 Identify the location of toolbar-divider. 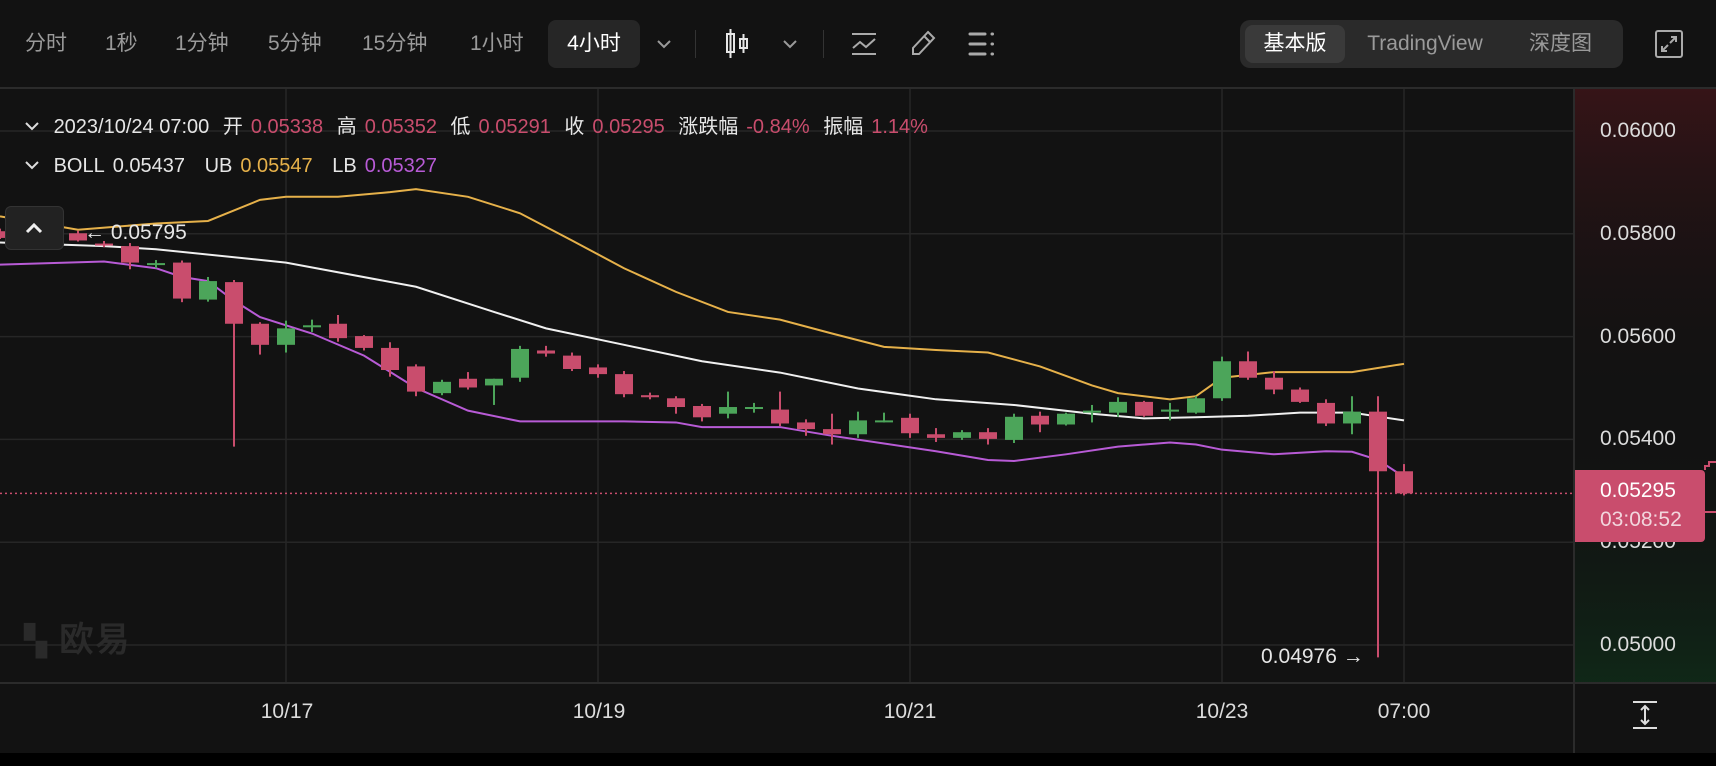
(858, 88).